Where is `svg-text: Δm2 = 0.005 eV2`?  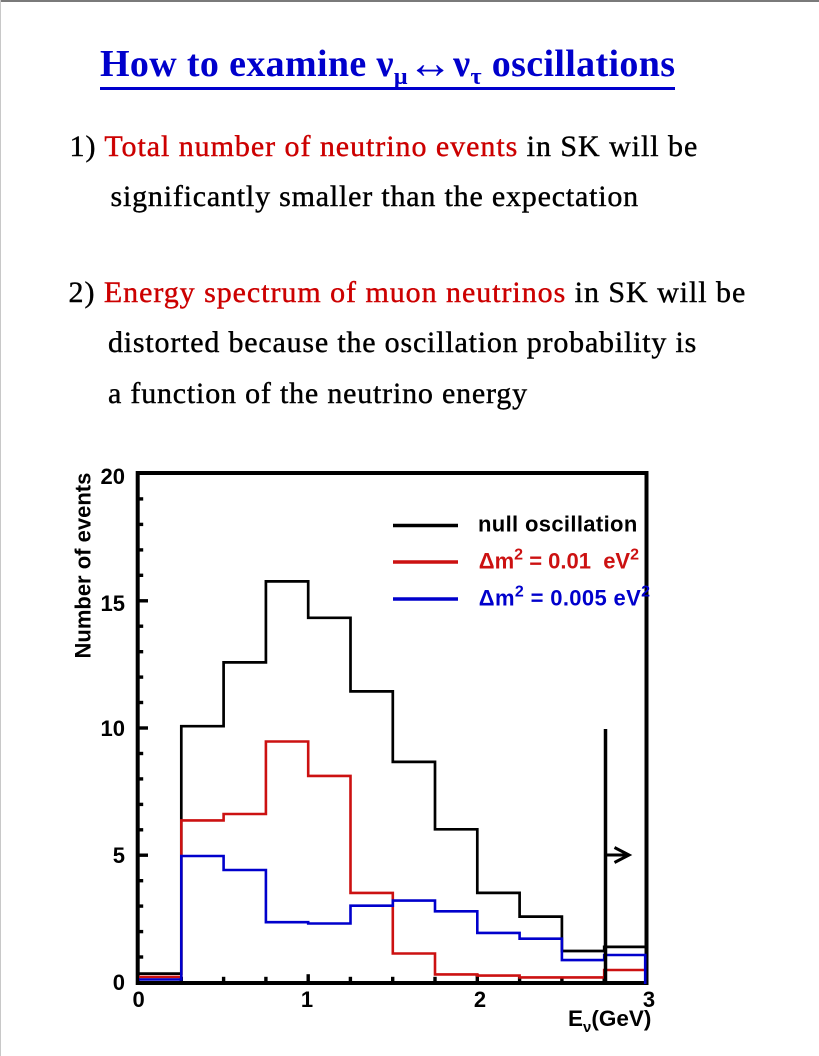
svg-text: Δm2 = 0.005 eV2 is located at coordinates (565, 597).